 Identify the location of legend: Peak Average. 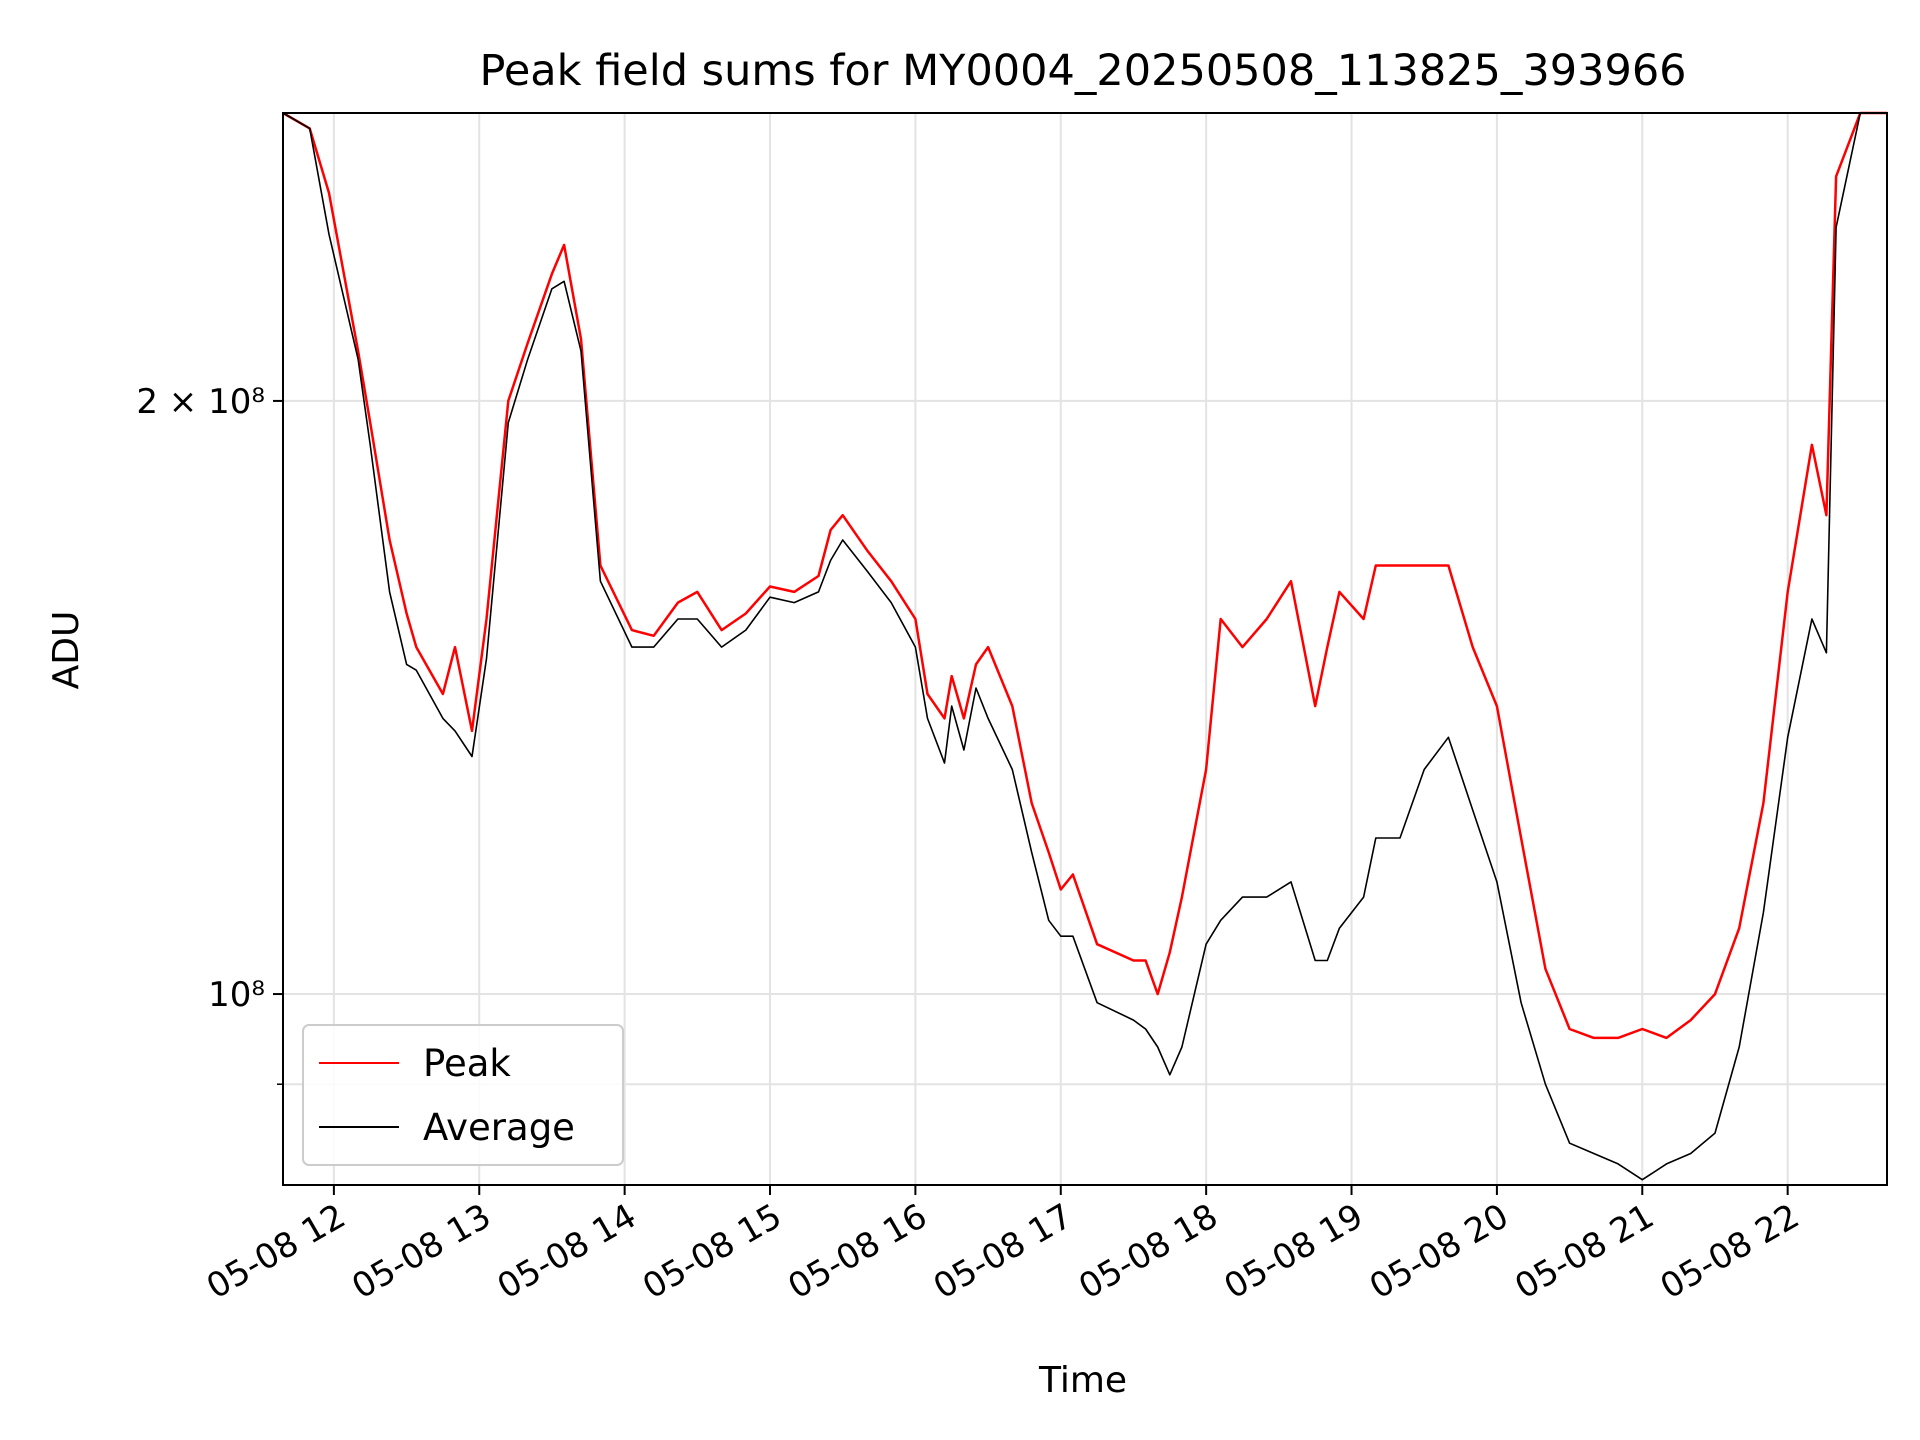
(463, 1095).